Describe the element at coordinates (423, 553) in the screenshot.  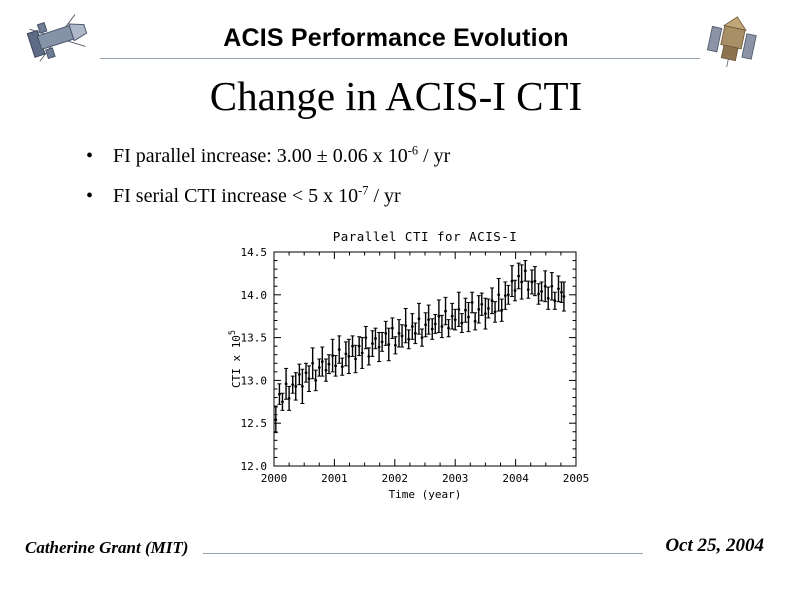
I see `footer-rule` at that location.